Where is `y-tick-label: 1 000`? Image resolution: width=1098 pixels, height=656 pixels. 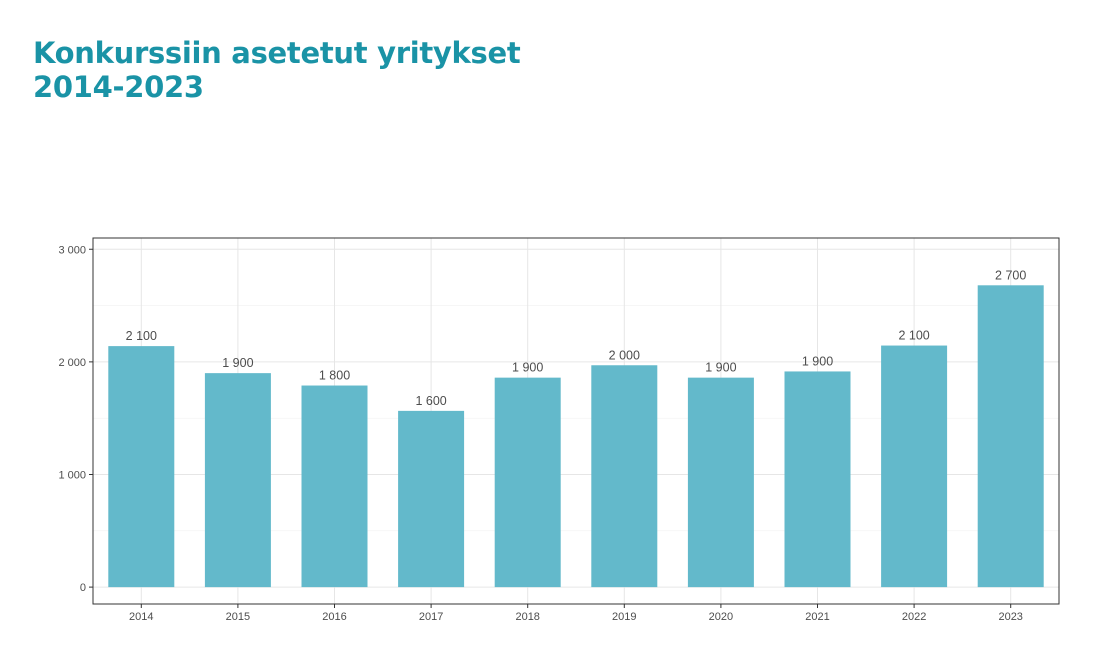
y-tick-label: 1 000 is located at coordinates (72, 475).